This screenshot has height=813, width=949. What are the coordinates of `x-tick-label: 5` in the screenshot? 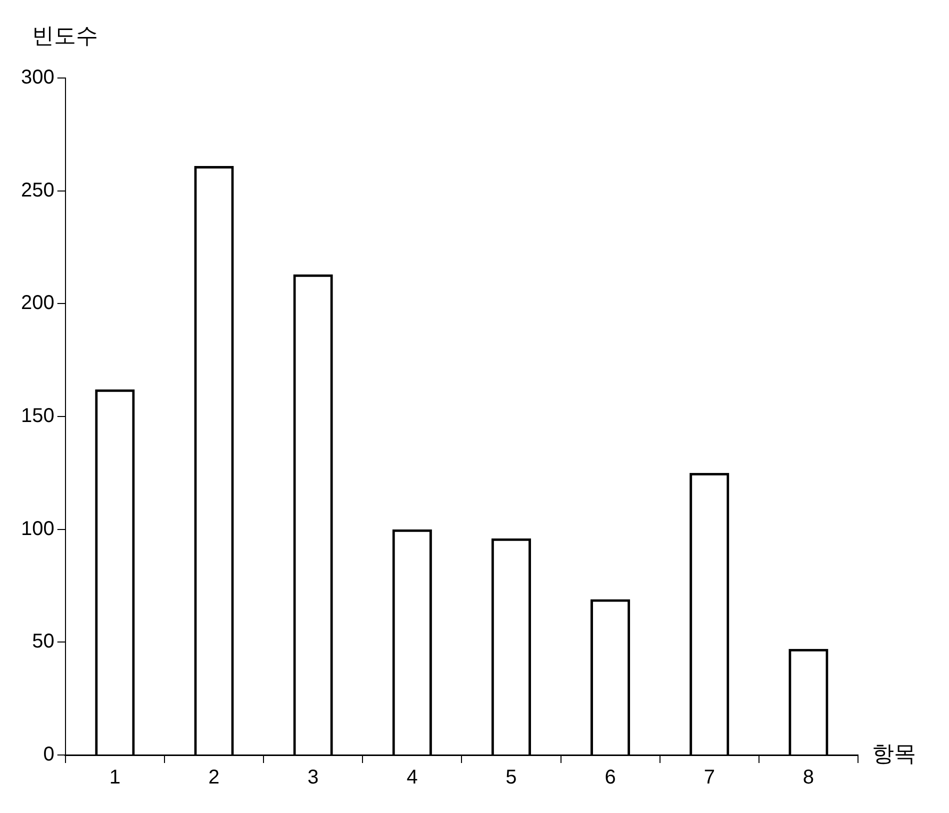 It's located at (511, 777).